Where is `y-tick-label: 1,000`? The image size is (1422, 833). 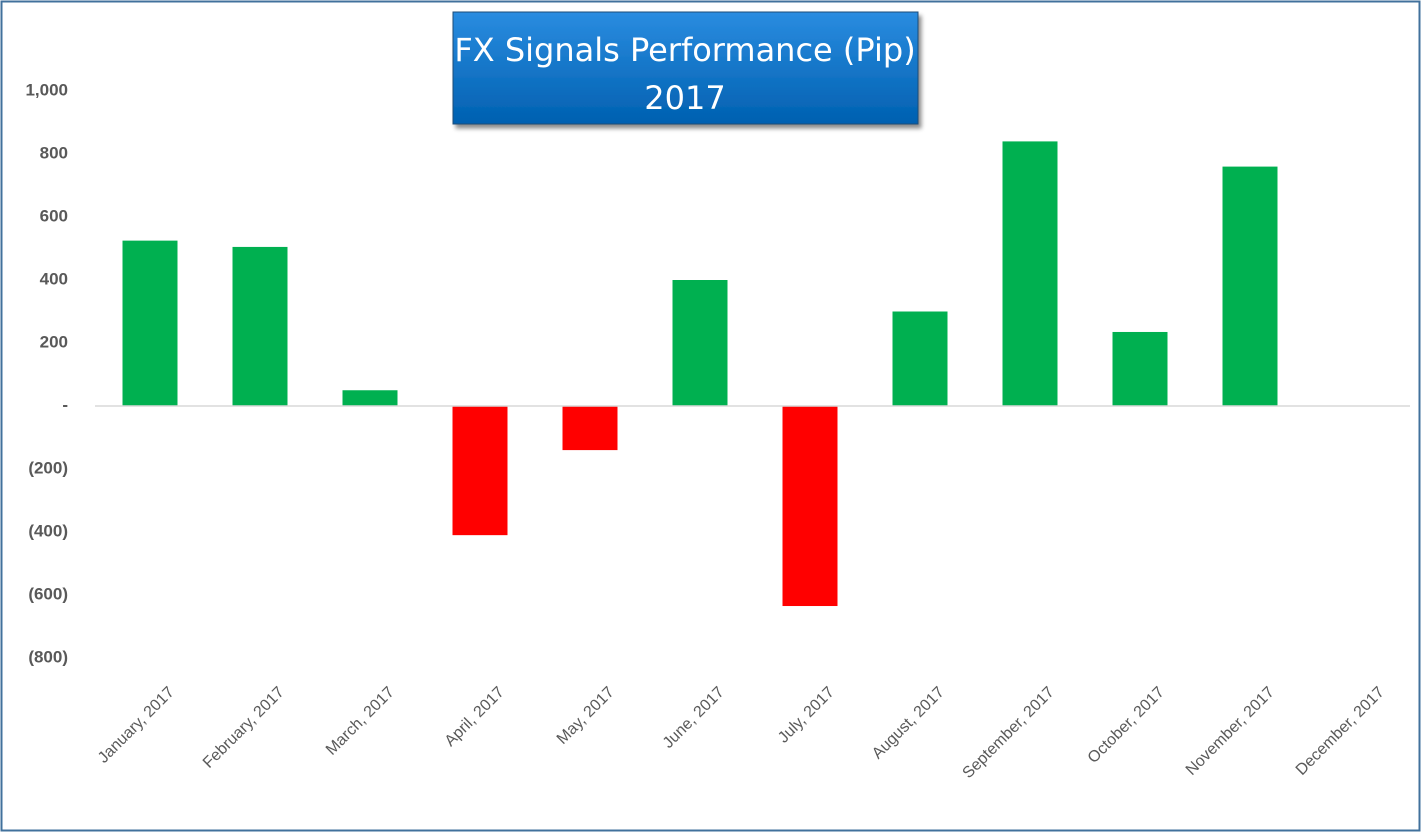
y-tick-label: 1,000 is located at coordinates (46, 89).